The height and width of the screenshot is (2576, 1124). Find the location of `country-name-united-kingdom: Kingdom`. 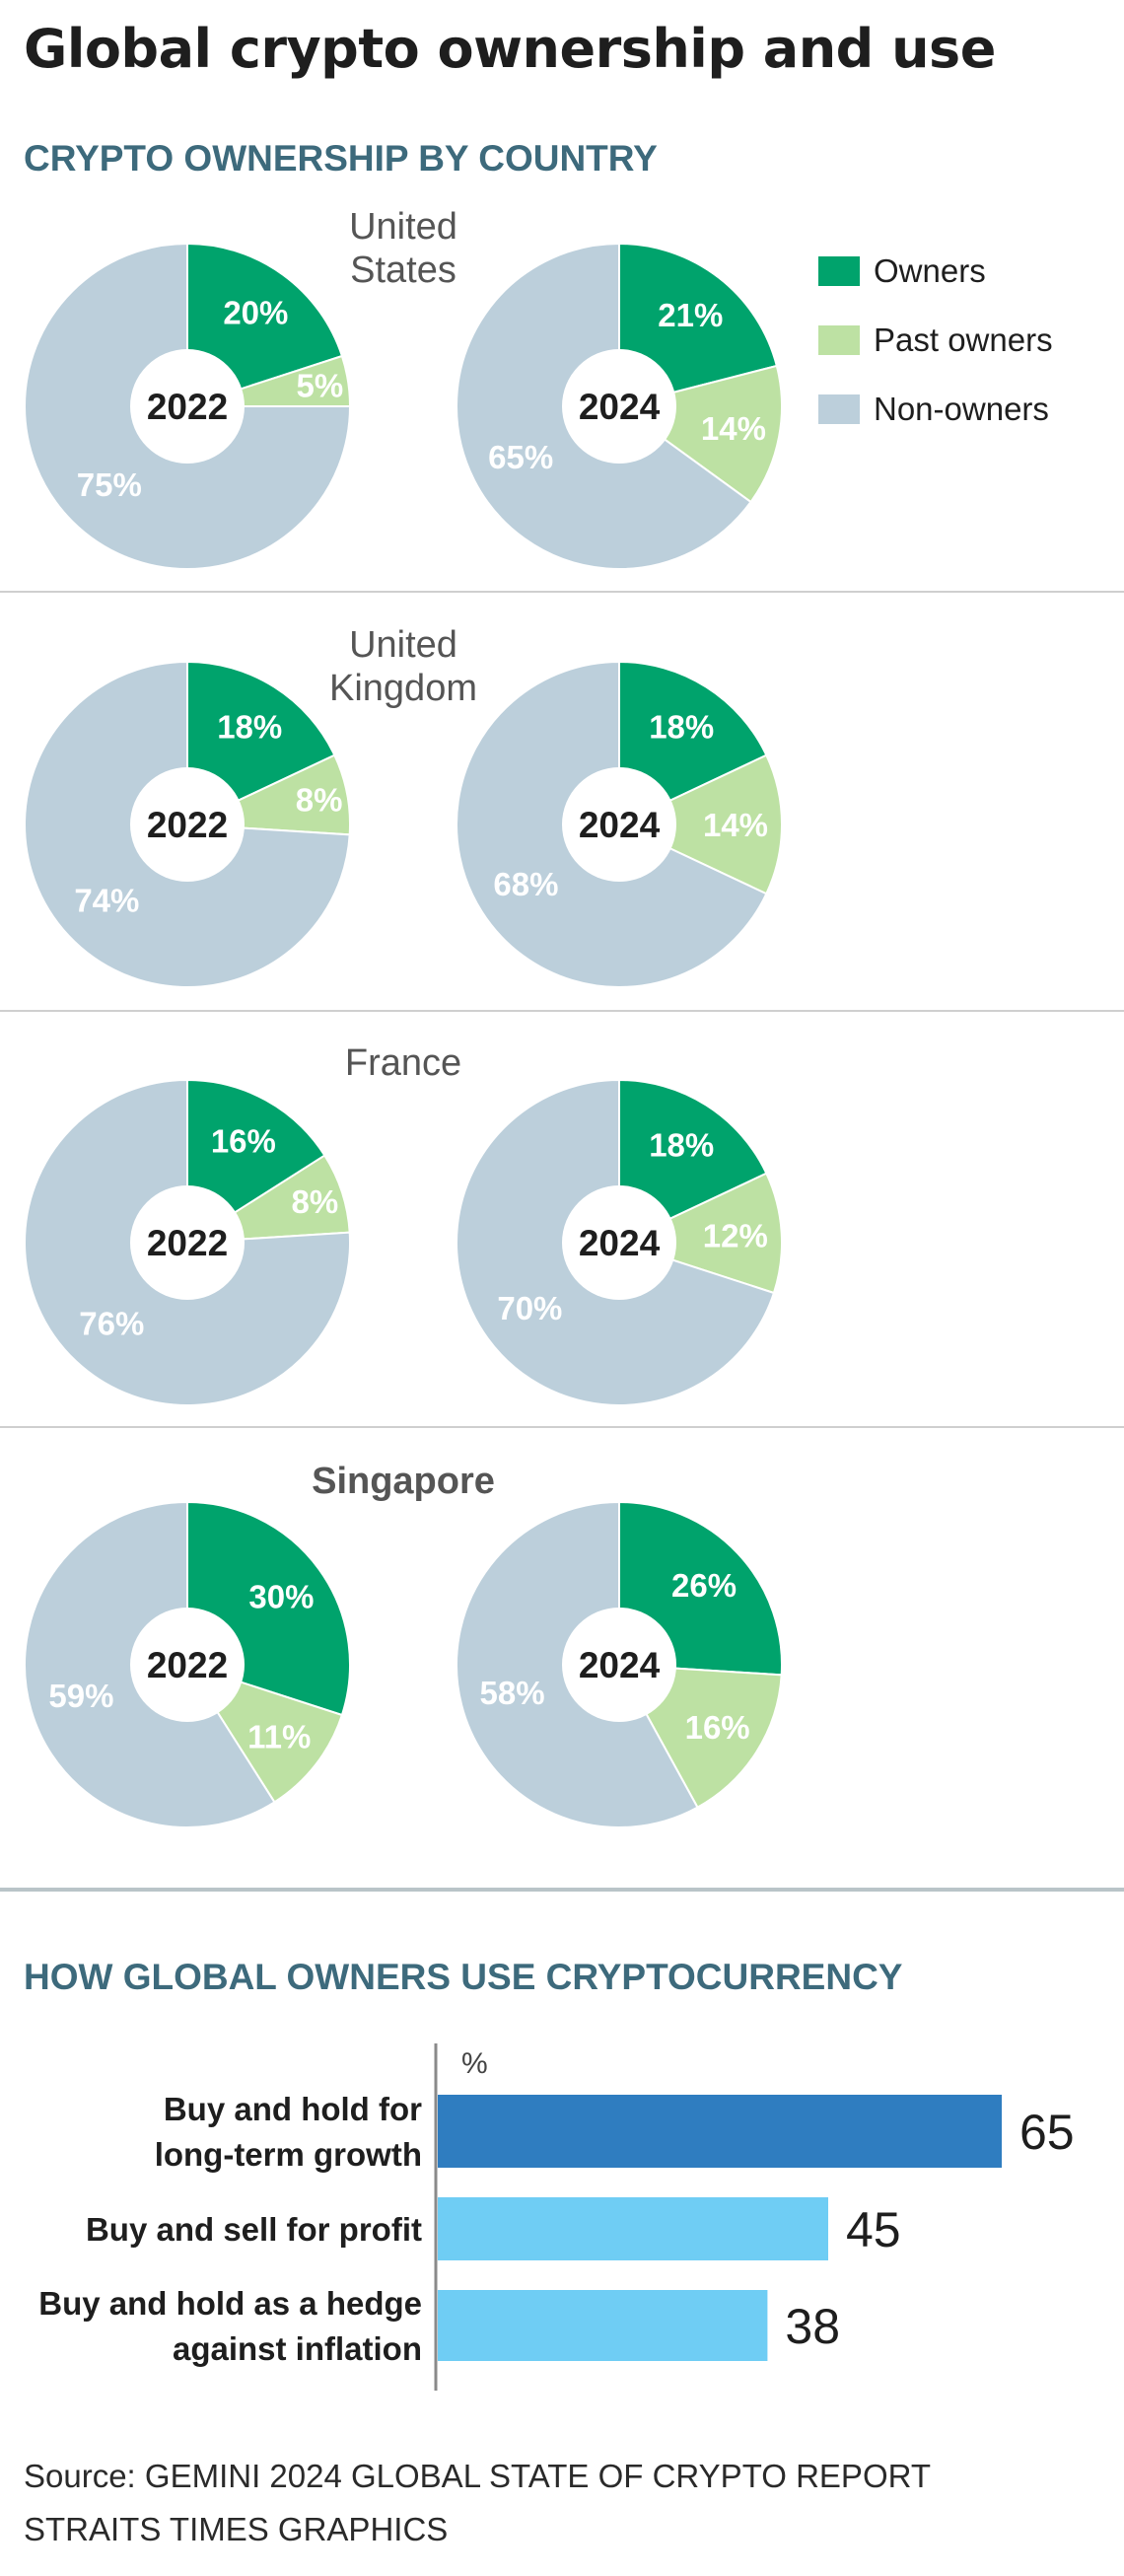

country-name-united-kingdom: Kingdom is located at coordinates (403, 688).